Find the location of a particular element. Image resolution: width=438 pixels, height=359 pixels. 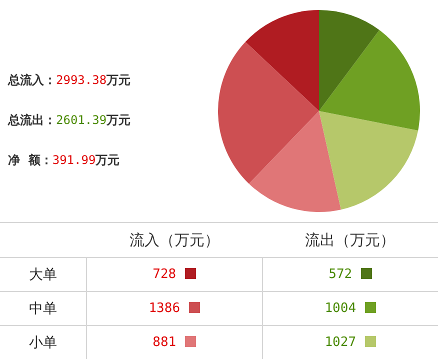

text: 小单 is located at coordinates (43, 342).